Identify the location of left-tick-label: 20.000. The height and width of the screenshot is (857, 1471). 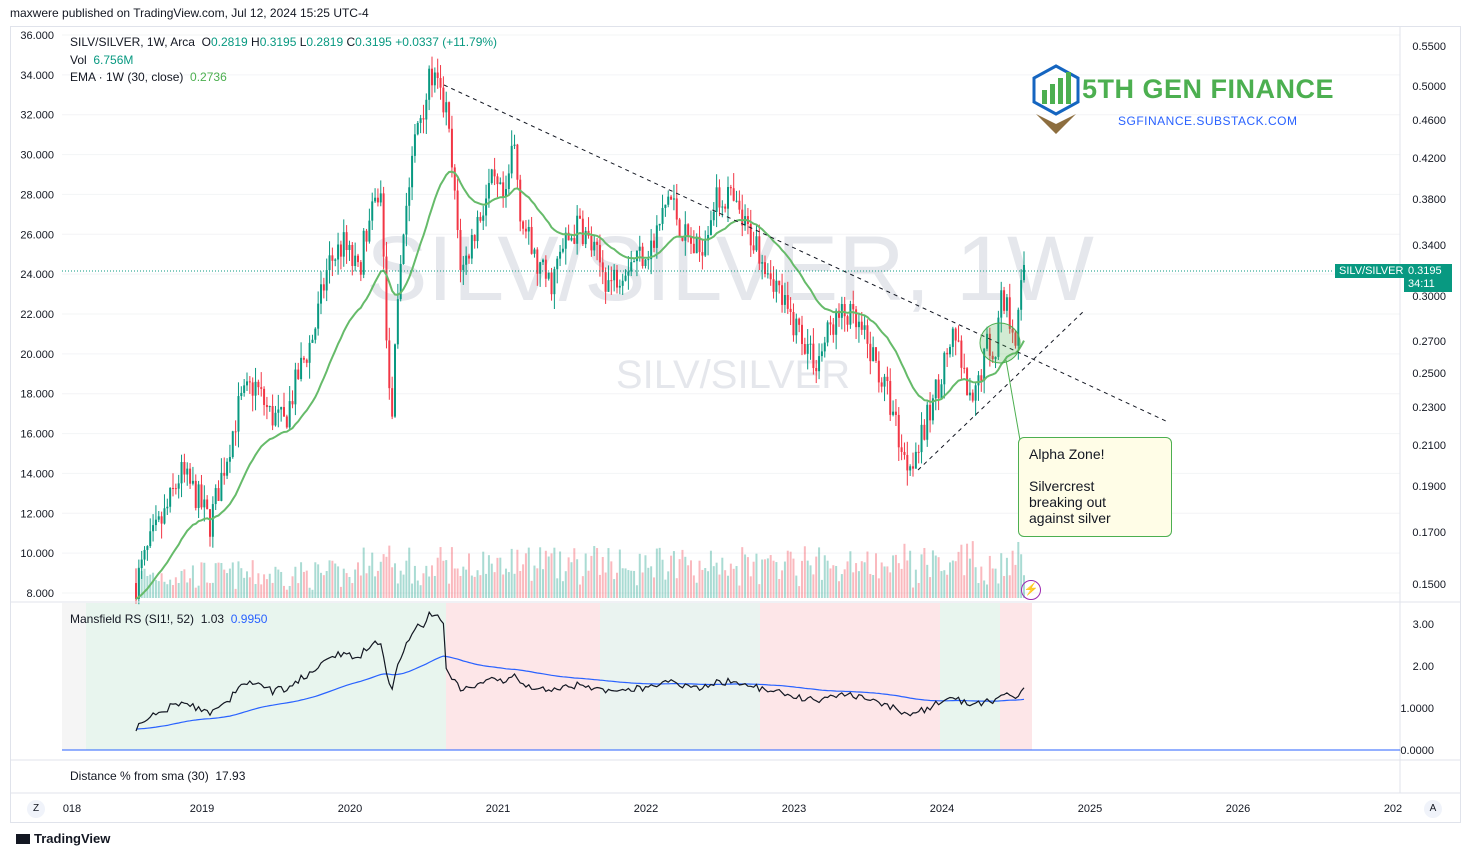
(37, 355).